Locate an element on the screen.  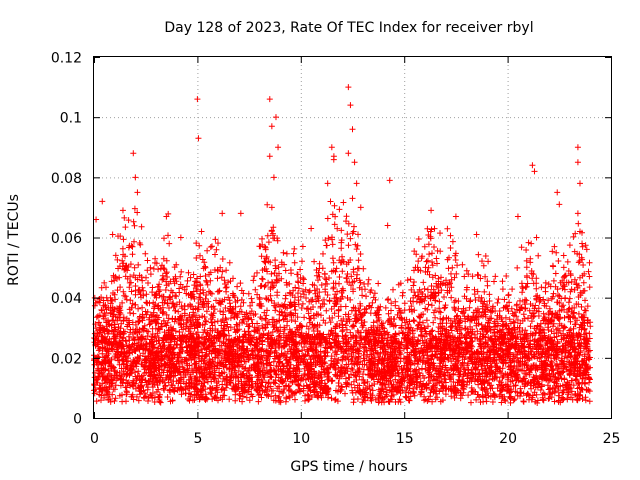
x-tick-label: 15 is located at coordinates (405, 439).